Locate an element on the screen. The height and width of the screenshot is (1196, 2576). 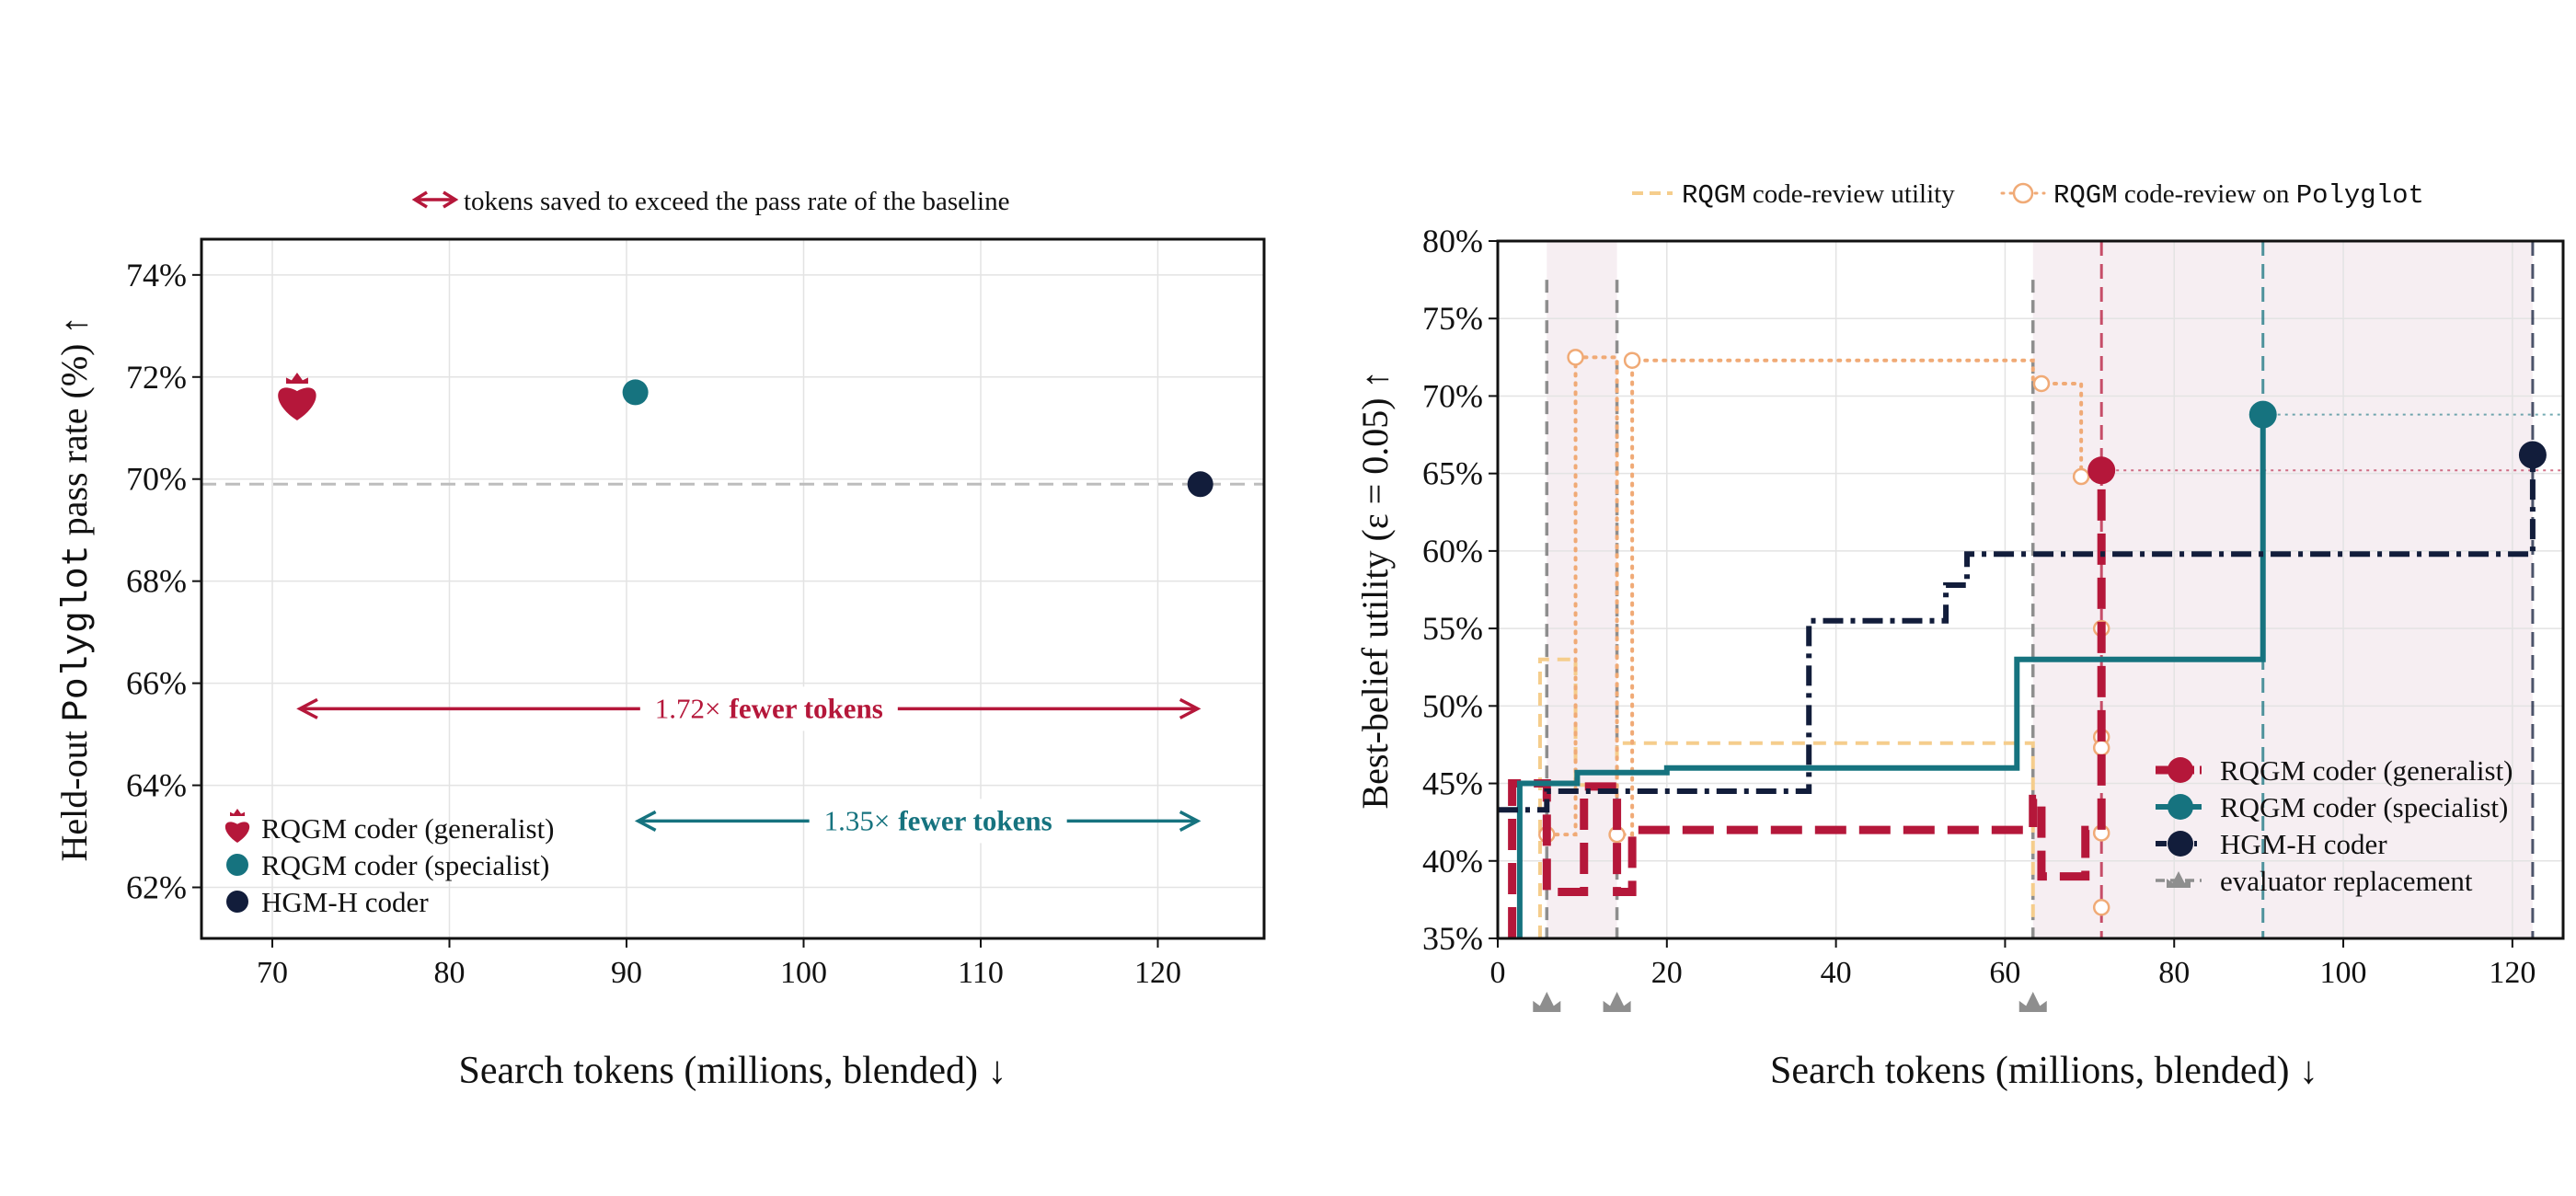
right-y-tick-label: 75% is located at coordinates (1452, 318).